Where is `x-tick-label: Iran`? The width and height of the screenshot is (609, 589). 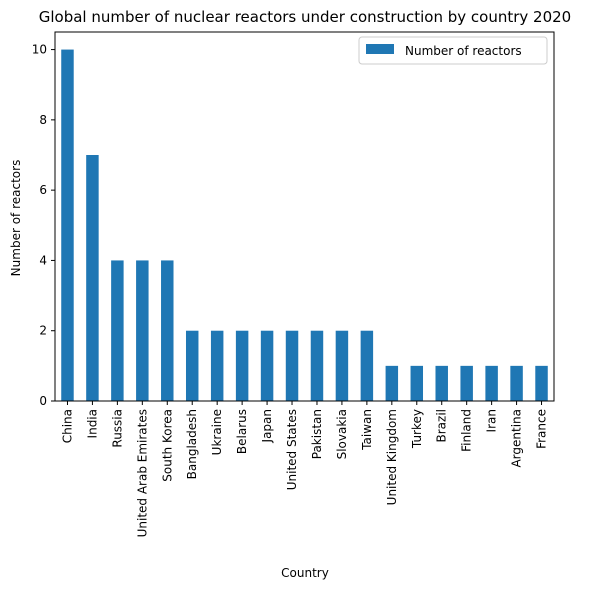
x-tick-label: Iran is located at coordinates (492, 420).